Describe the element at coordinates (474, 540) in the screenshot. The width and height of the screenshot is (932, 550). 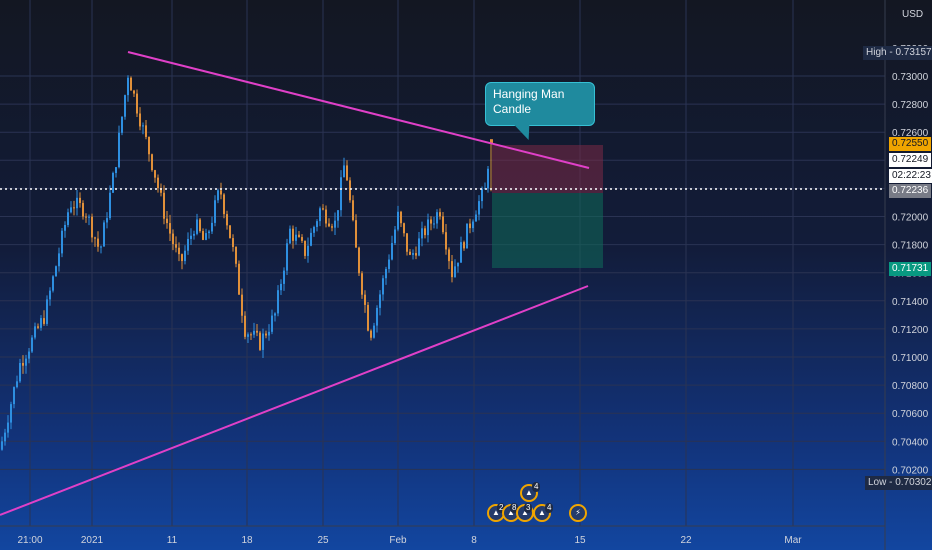
I see `time-tick-label: 8` at that location.